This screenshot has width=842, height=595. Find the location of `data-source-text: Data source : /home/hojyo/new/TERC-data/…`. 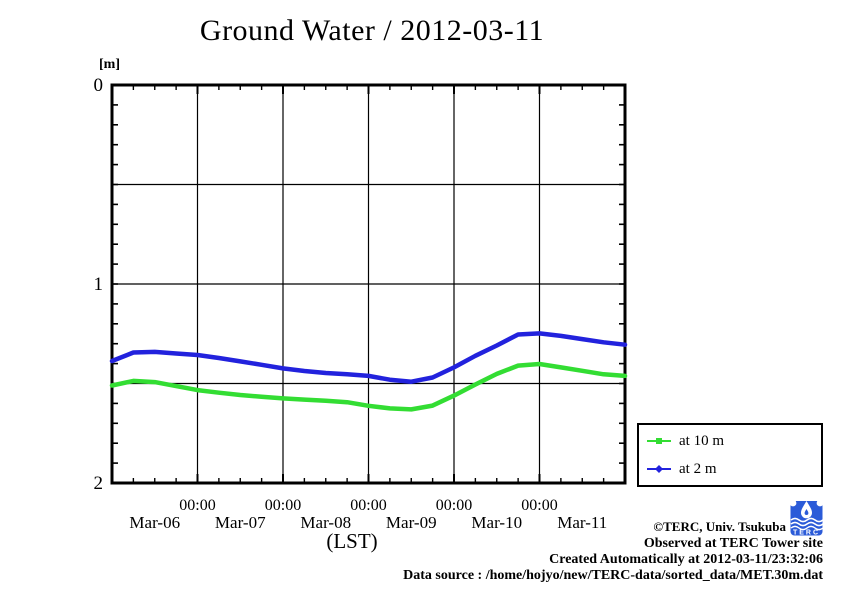

data-source-text: Data source : /home/hojyo/new/TERC-data/… is located at coordinates (613, 575).